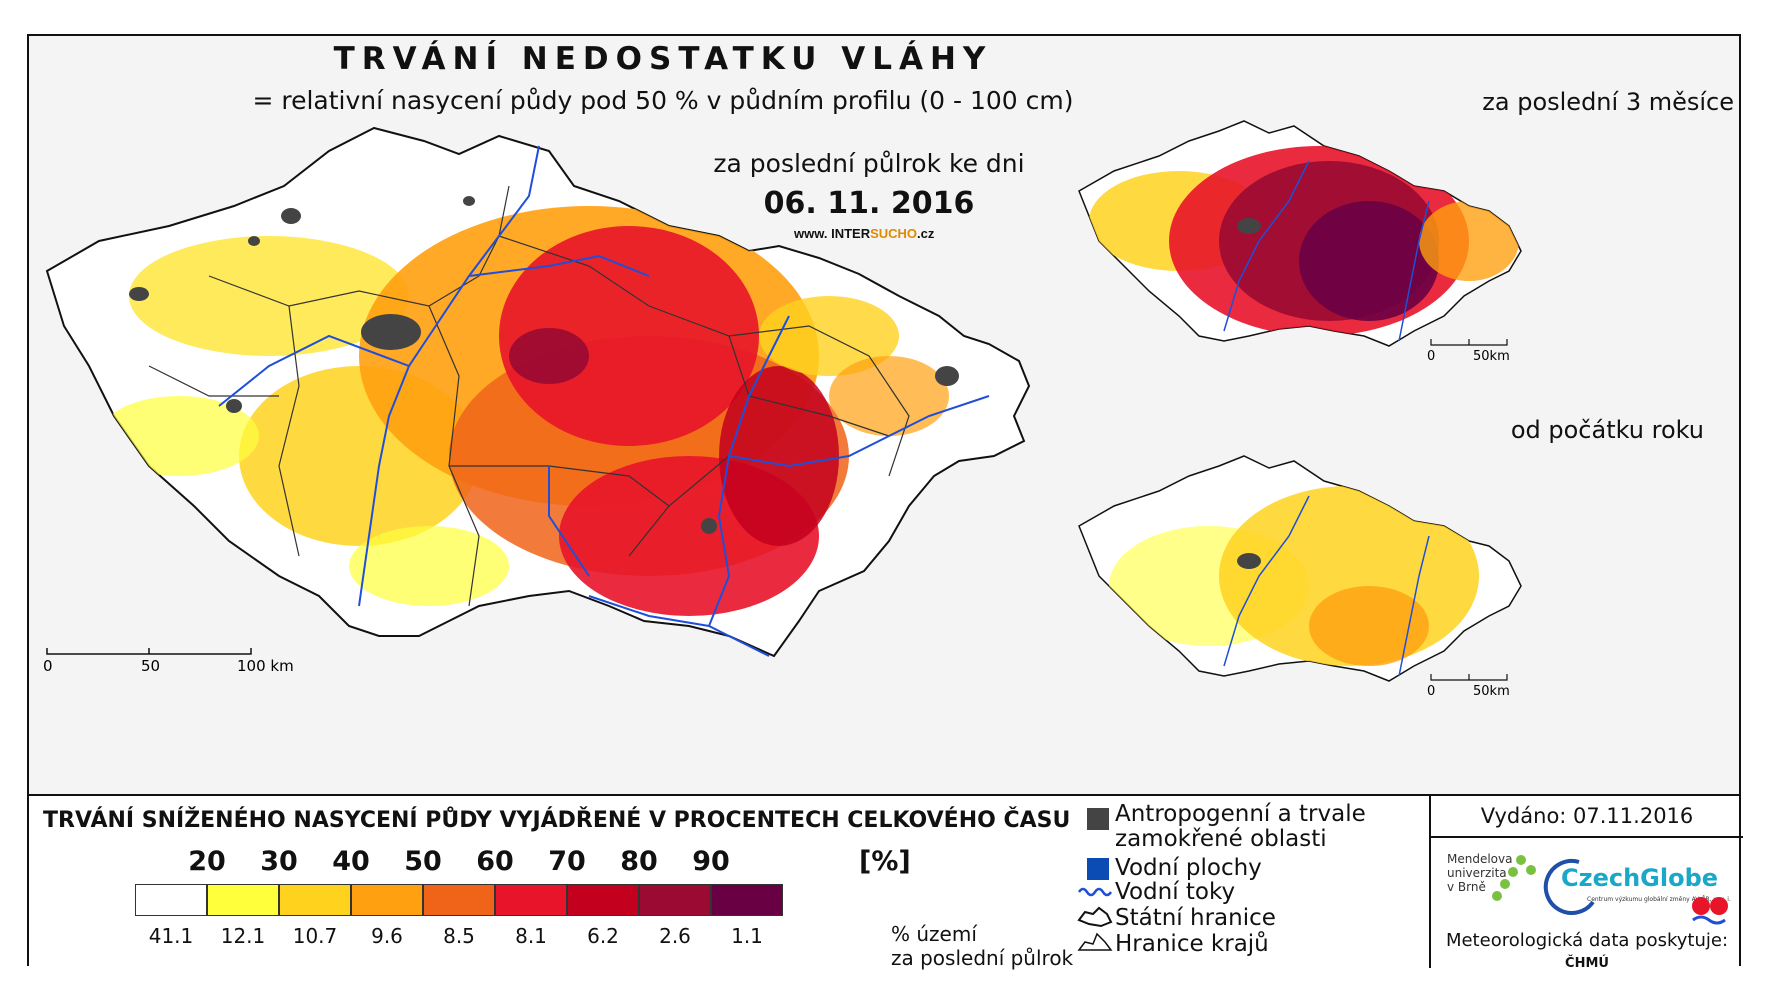  Describe the element at coordinates (495, 861) in the screenshot. I see `legend-threshold: 60` at that location.